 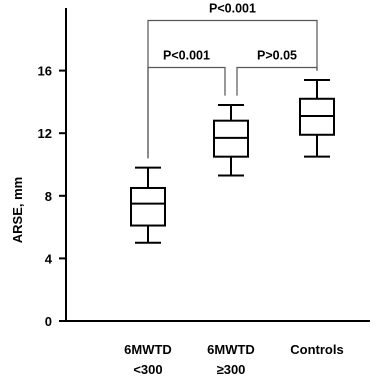 What do you see at coordinates (147, 369) in the screenshot?
I see `x-category-label: <300` at bounding box center [147, 369].